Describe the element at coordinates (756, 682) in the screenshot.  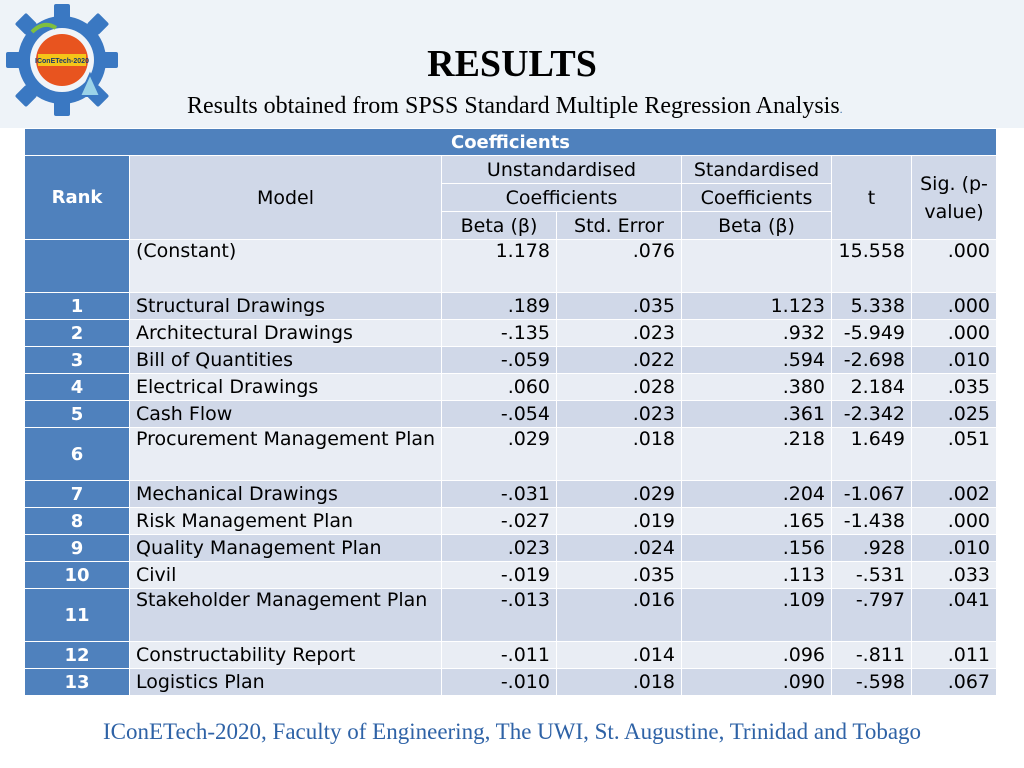
I see `std-beta-cell: .090` at that location.